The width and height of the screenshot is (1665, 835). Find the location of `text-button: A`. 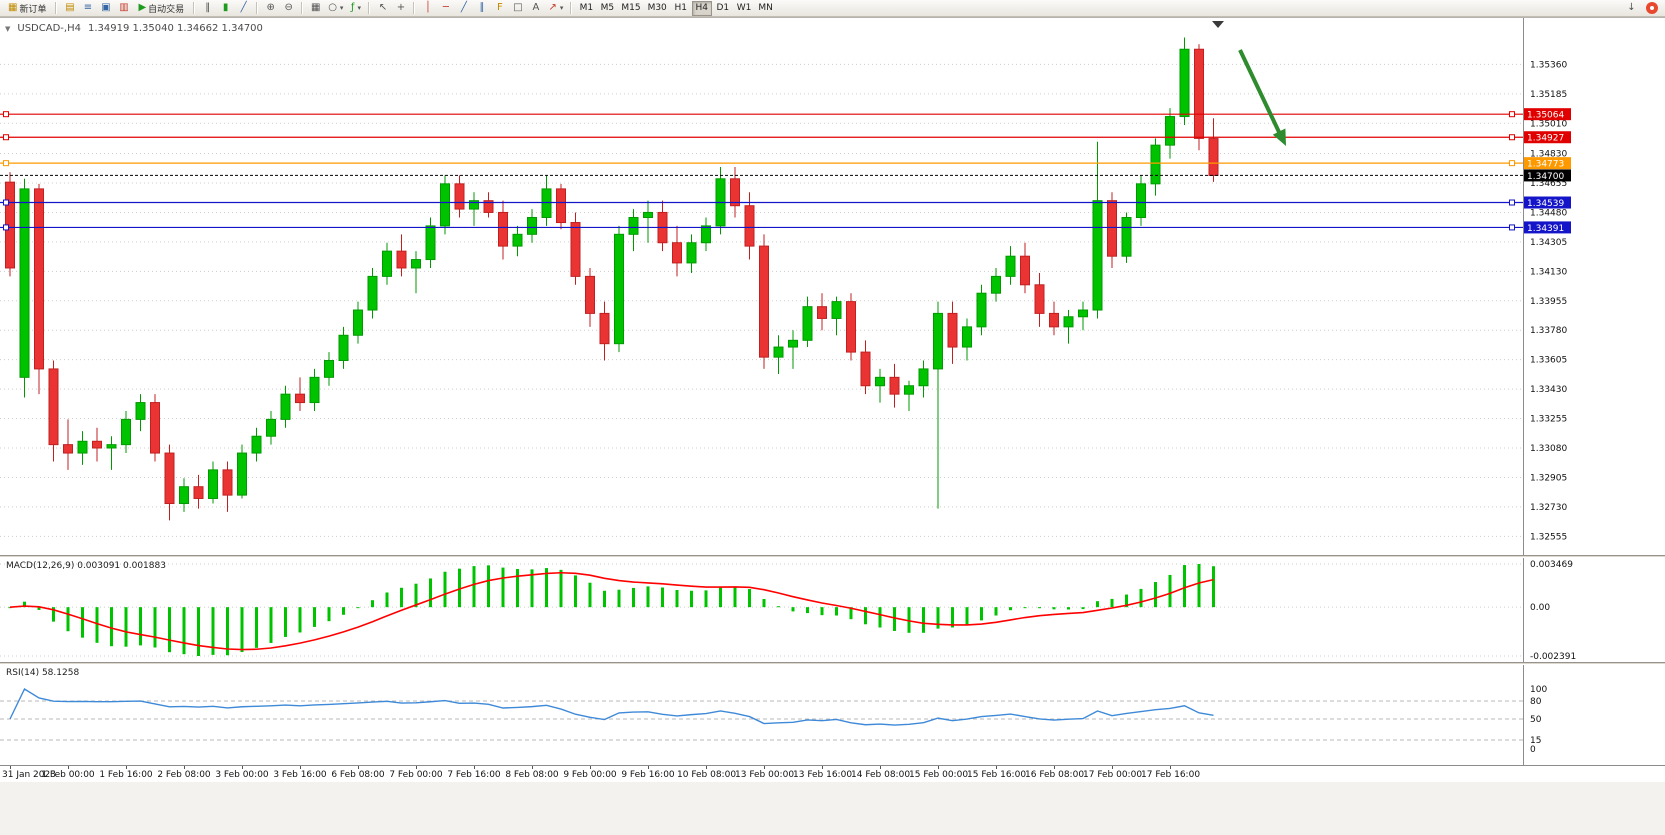

text-button: A is located at coordinates (535, 8).